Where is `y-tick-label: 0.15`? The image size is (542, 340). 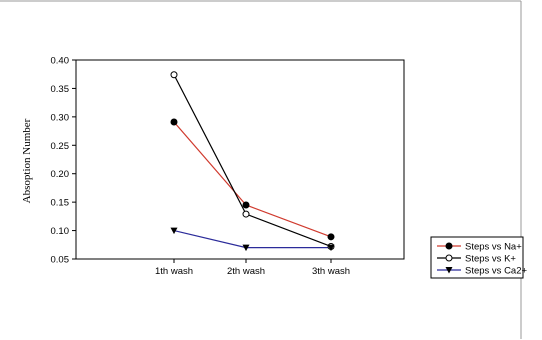
y-tick-label: 0.15 is located at coordinates (60, 203).